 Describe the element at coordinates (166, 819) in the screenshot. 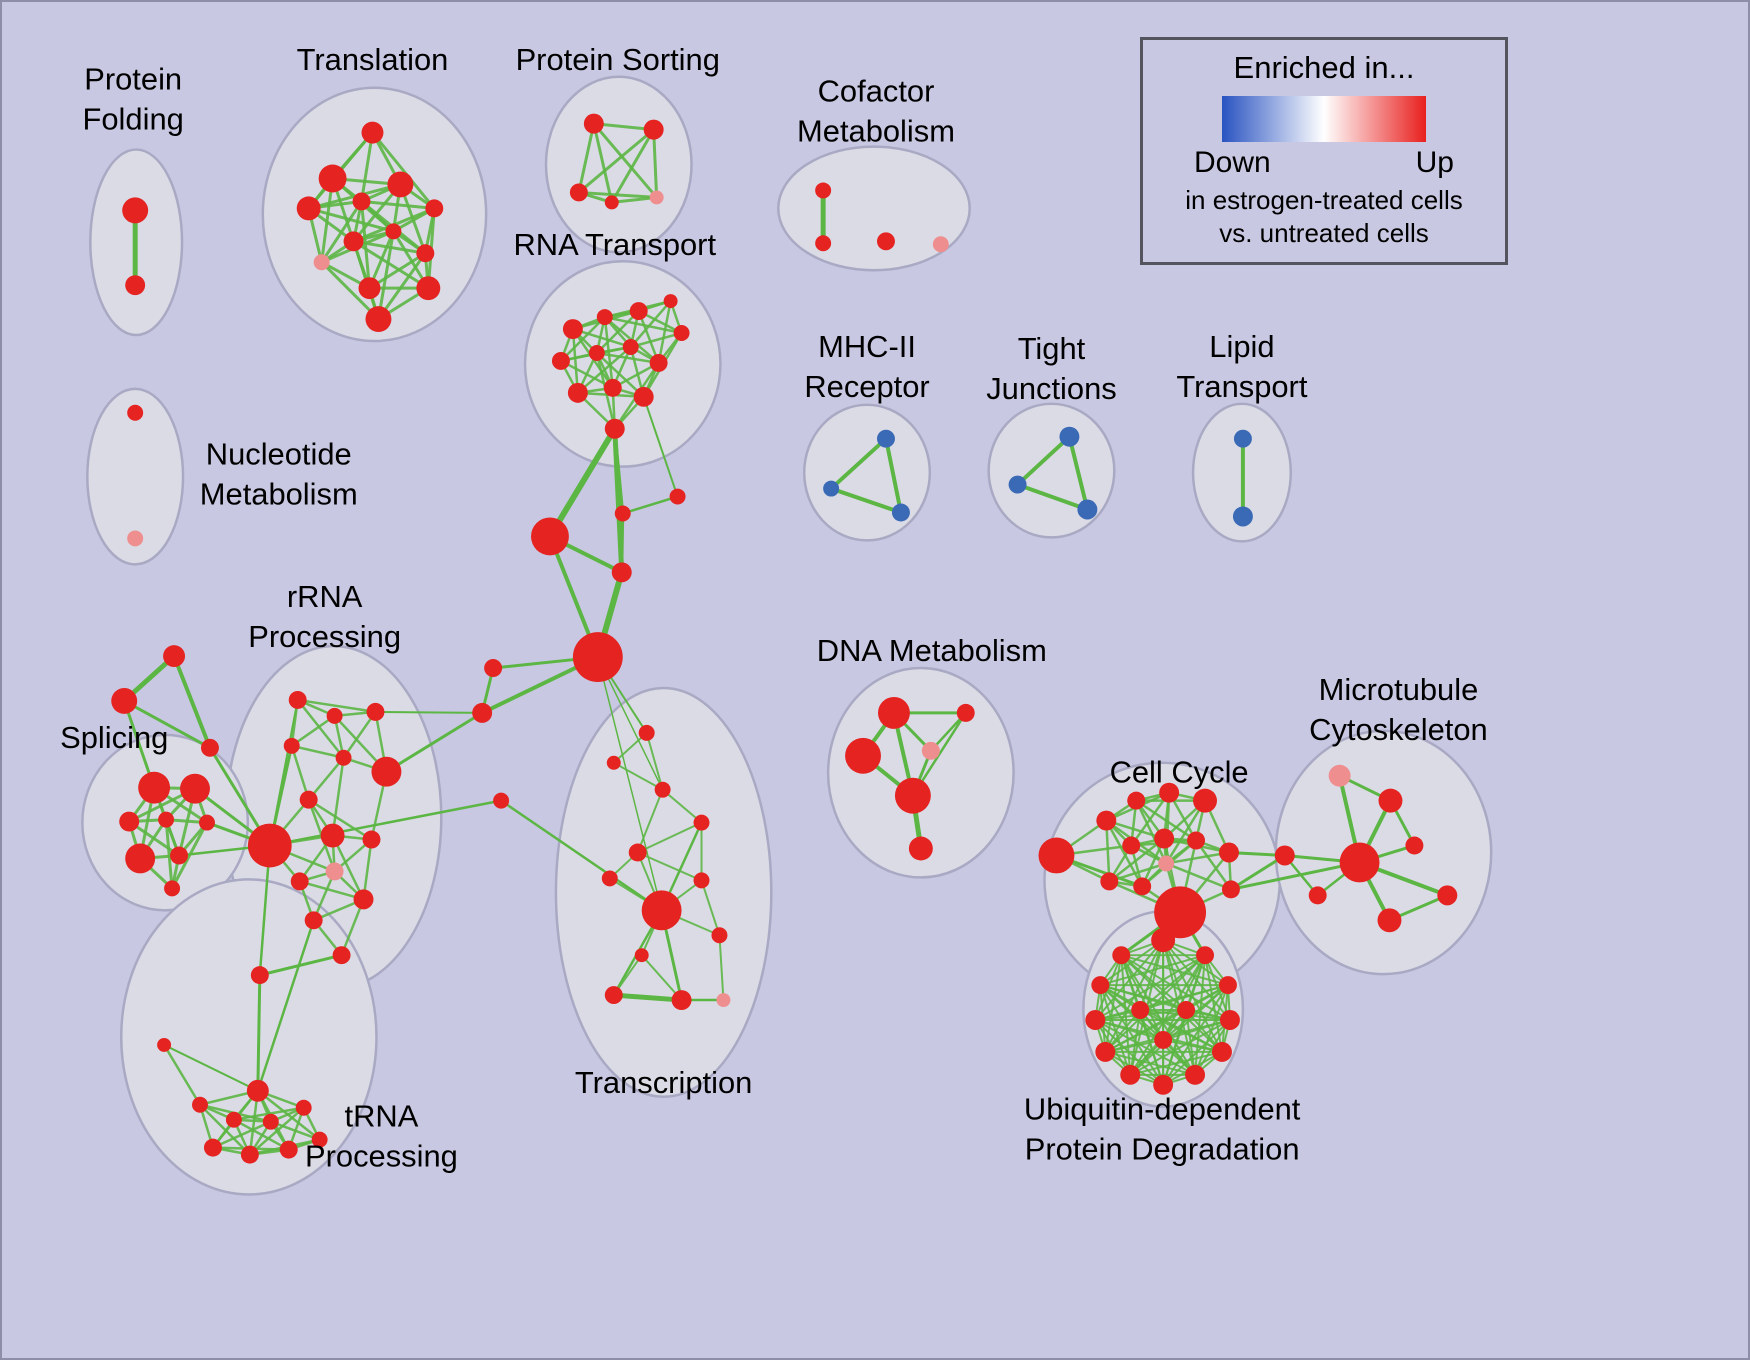

I see `node-s4` at that location.